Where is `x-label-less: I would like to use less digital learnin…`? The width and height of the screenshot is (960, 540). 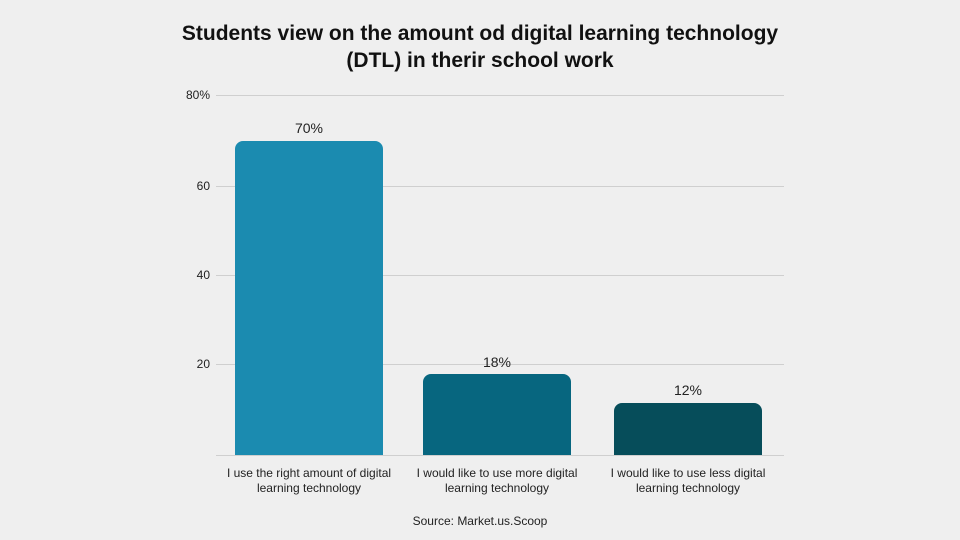
x-label-less: I would like to use less digital learnin… is located at coordinates (688, 481).